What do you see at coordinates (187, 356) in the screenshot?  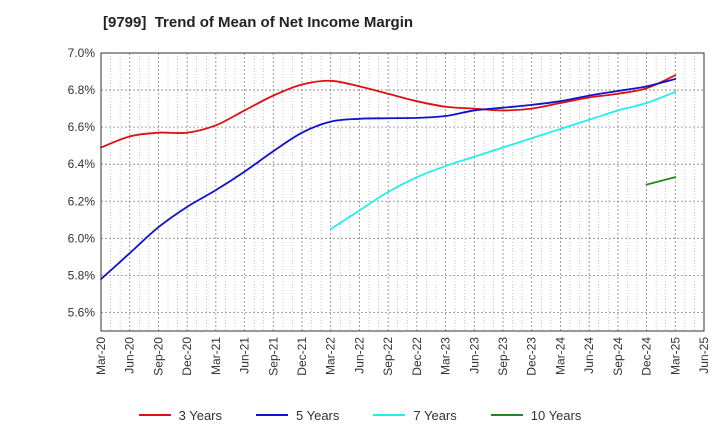 I see `x-tick-label: Dec-20` at bounding box center [187, 356].